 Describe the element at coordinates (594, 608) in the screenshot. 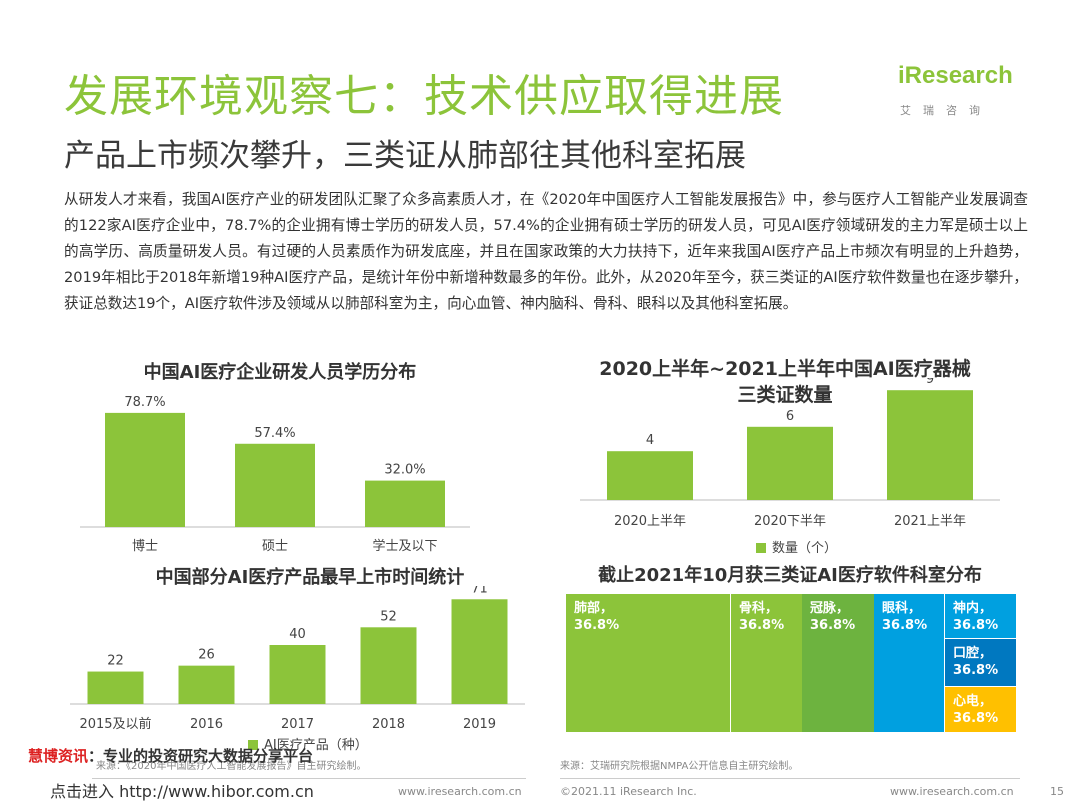

I see `cell-name: 肺部，` at that location.